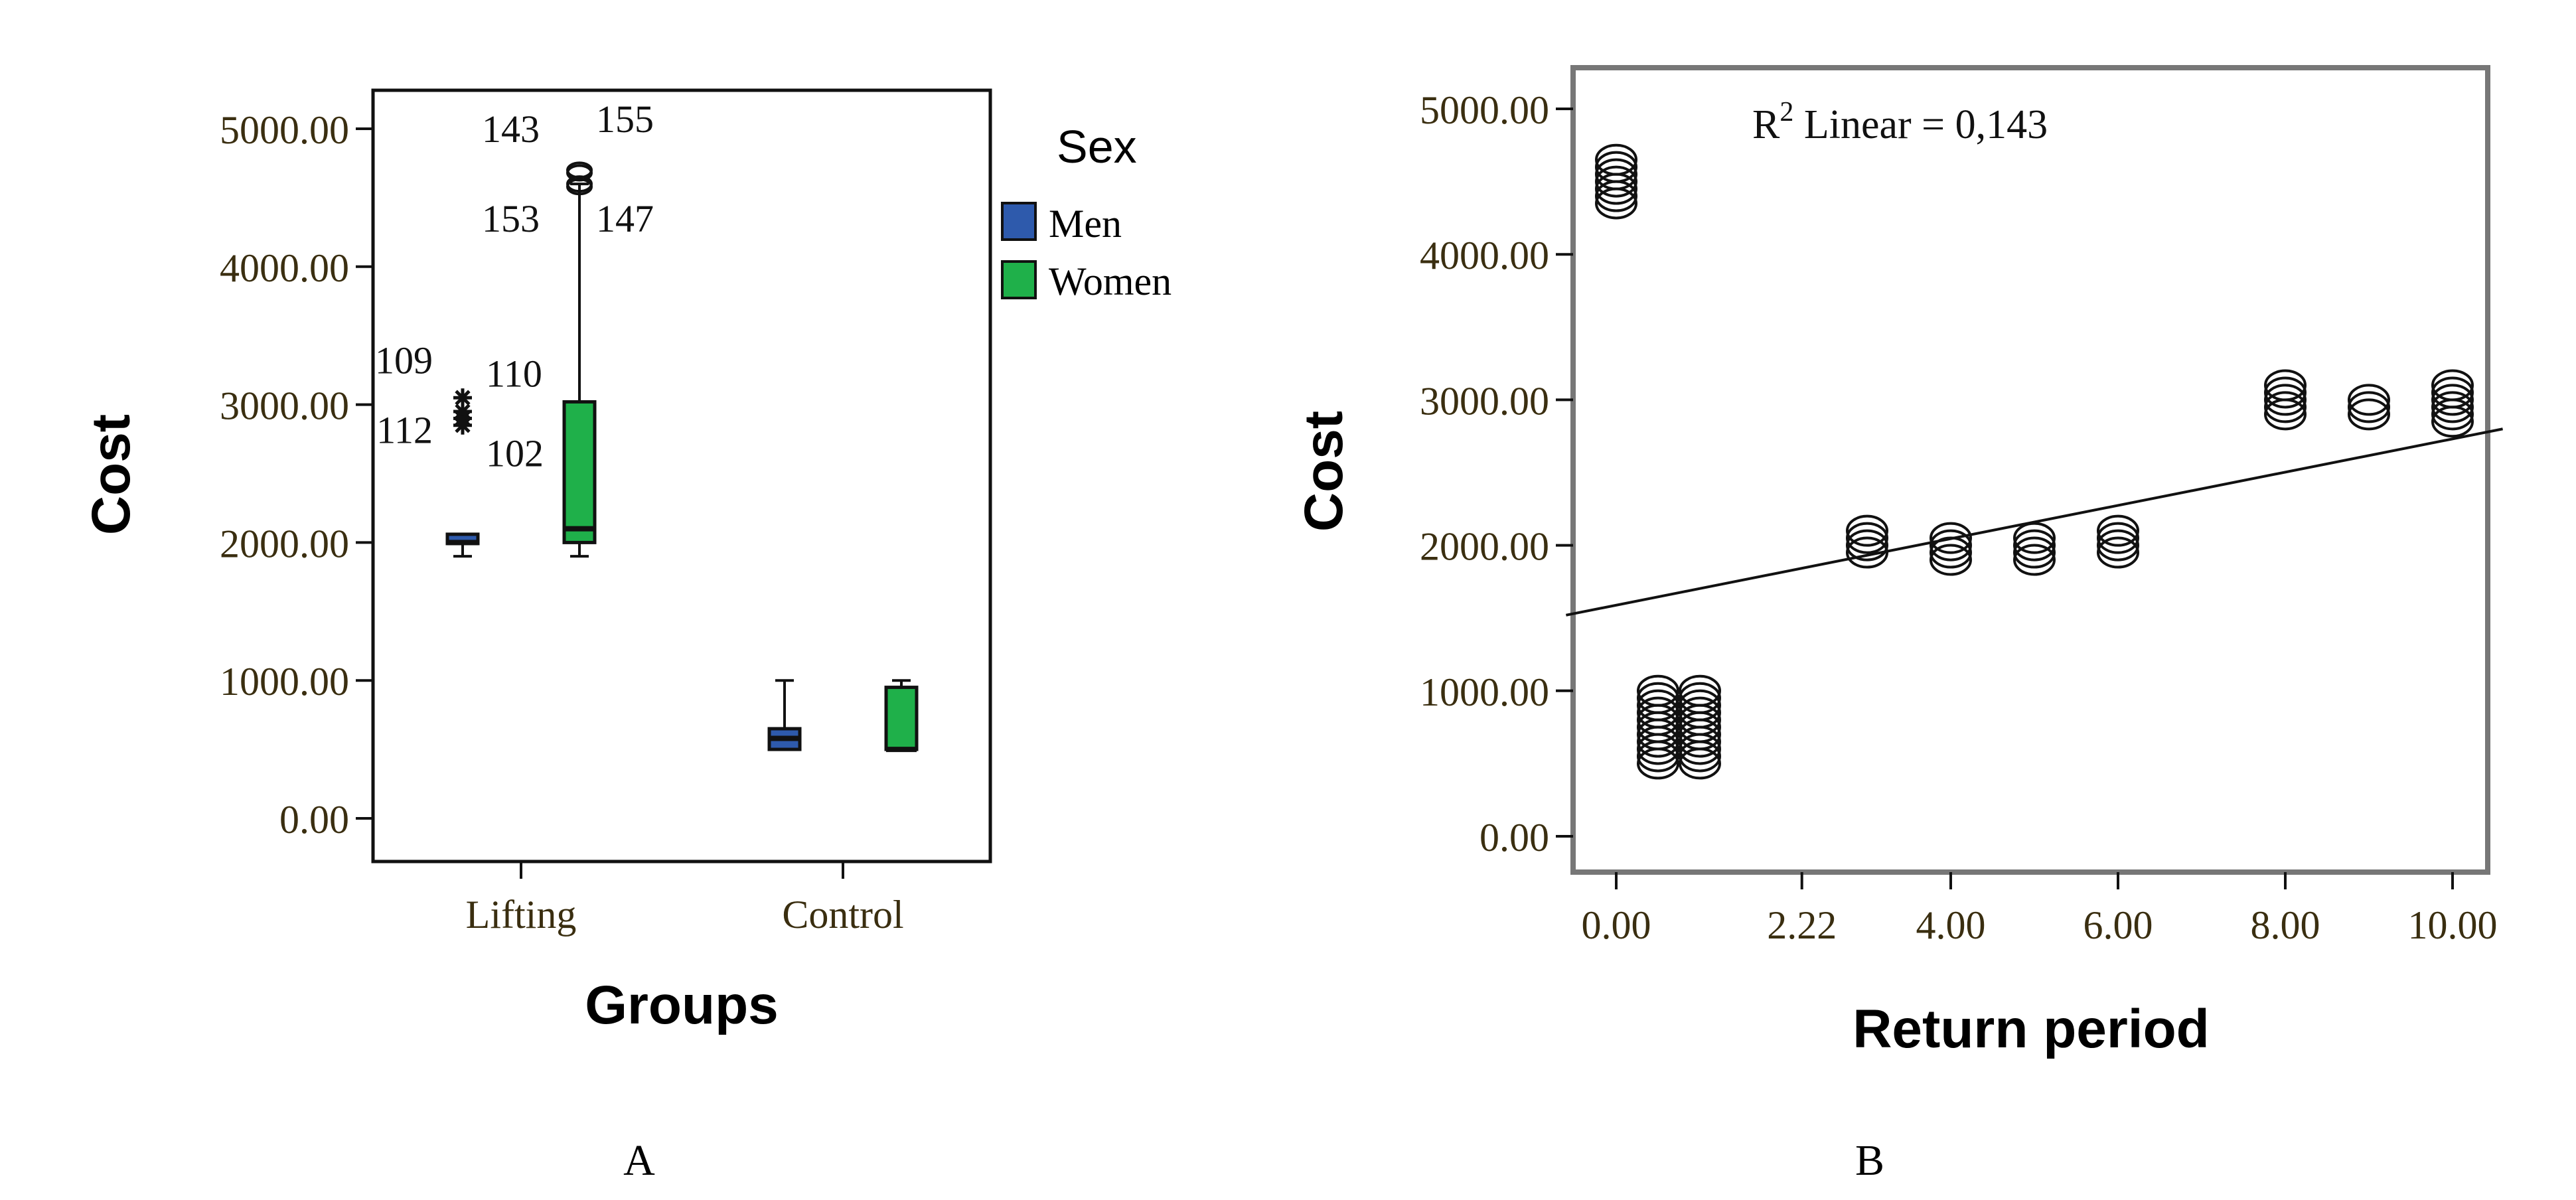  What do you see at coordinates (111, 474) in the screenshot?
I see `y-axis-label-a: Cost` at bounding box center [111, 474].